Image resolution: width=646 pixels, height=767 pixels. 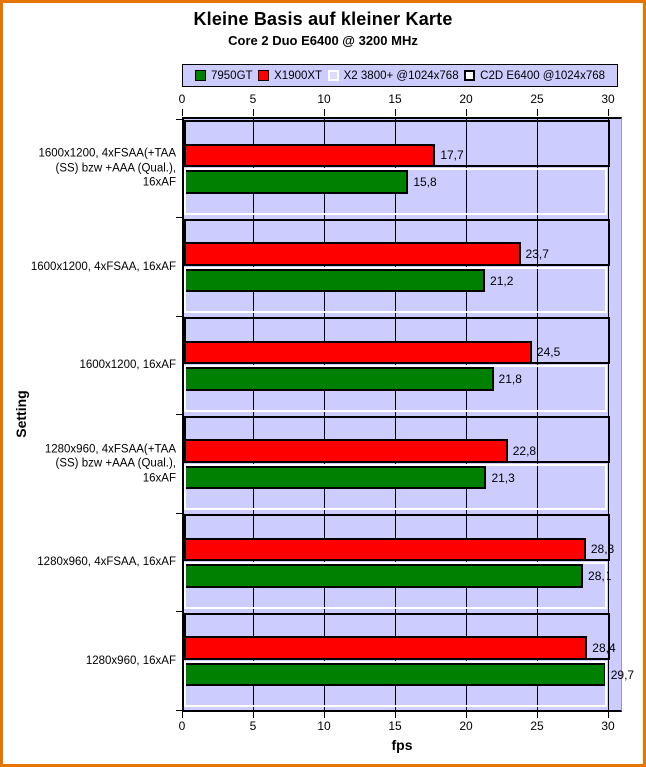 I want to click on y-axis-title: Setting, so click(x=21, y=414).